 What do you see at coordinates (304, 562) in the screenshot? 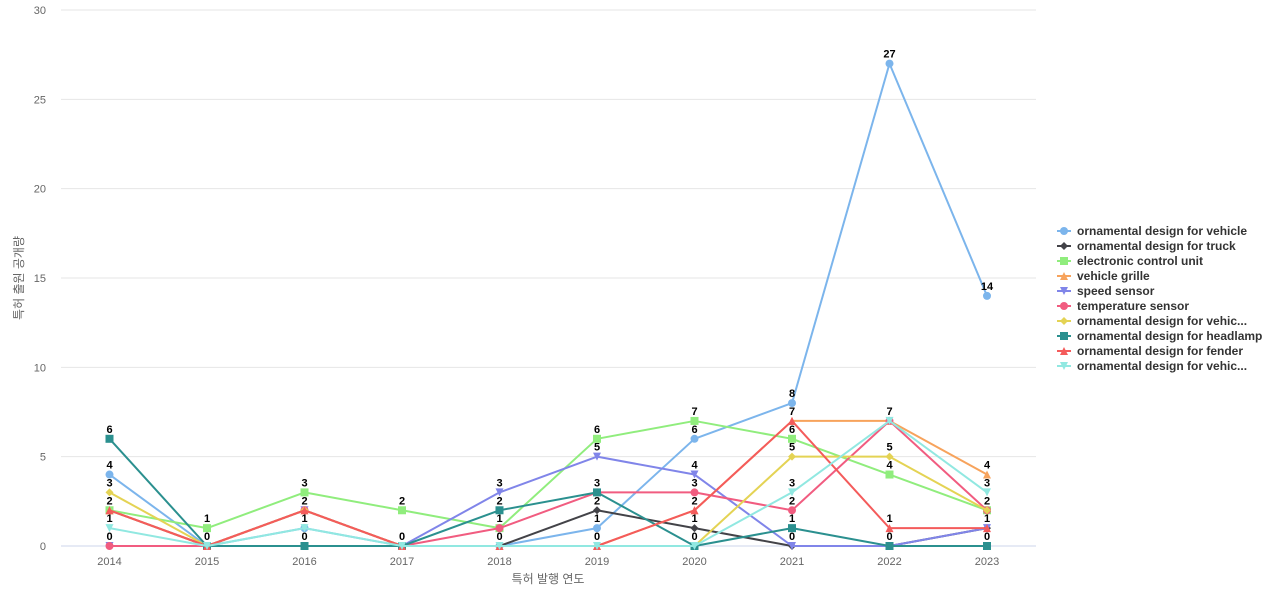
I see `x-tick-label: 2016` at bounding box center [304, 562].